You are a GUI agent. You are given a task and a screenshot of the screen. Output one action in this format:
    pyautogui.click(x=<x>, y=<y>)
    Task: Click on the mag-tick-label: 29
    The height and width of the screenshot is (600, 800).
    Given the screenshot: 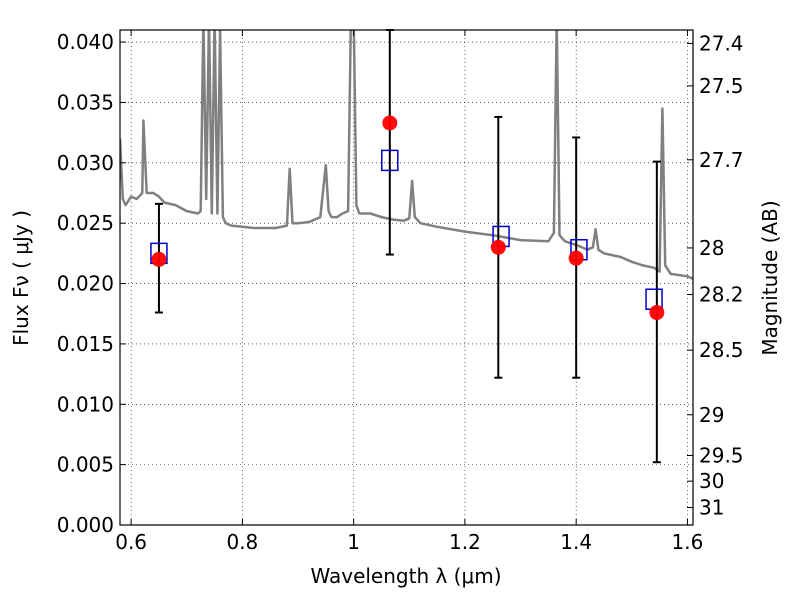 What is the action you would take?
    pyautogui.click(x=711, y=415)
    